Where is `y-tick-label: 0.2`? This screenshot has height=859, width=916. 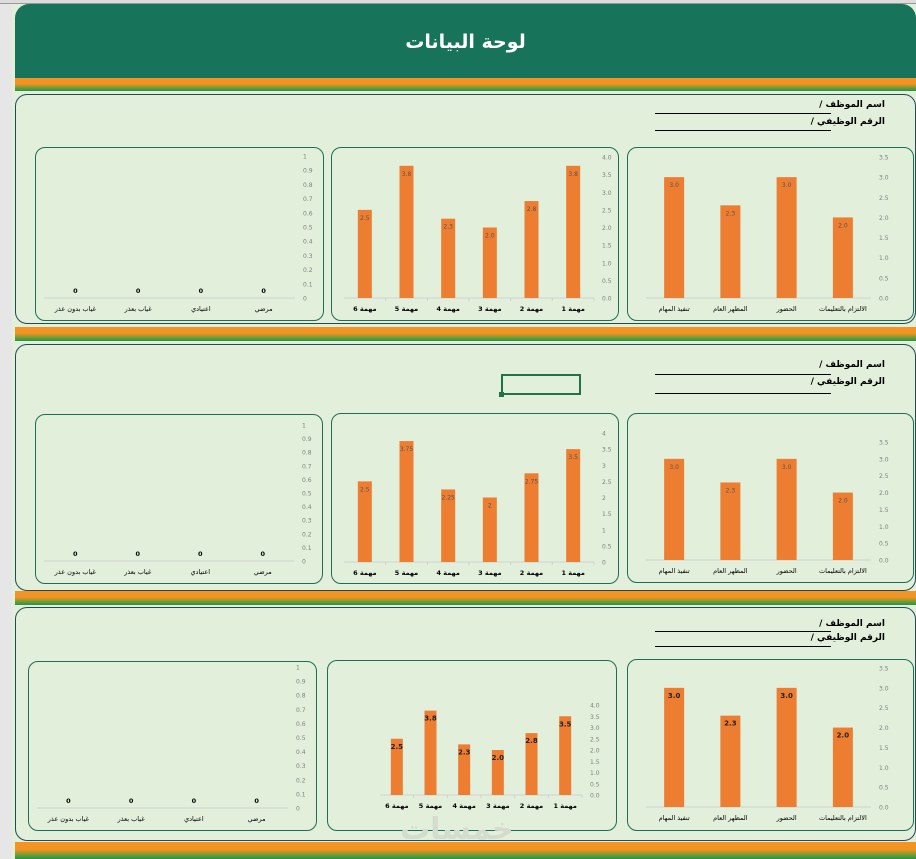 y-tick-label: 0.2 is located at coordinates (301, 780).